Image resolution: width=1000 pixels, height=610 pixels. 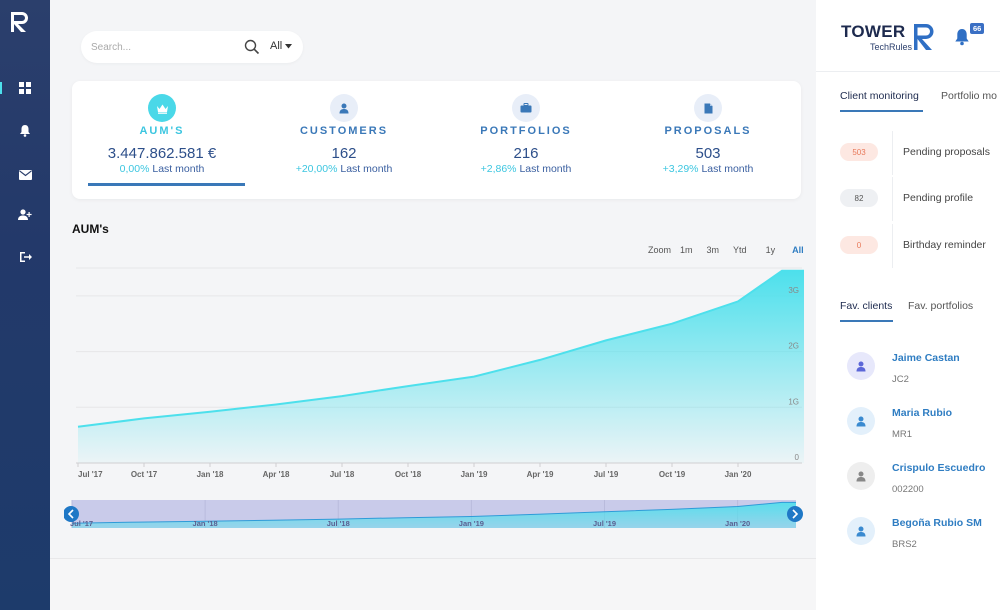 What do you see at coordinates (770, 250) in the screenshot?
I see `zoom-1y-button: 1y` at bounding box center [770, 250].